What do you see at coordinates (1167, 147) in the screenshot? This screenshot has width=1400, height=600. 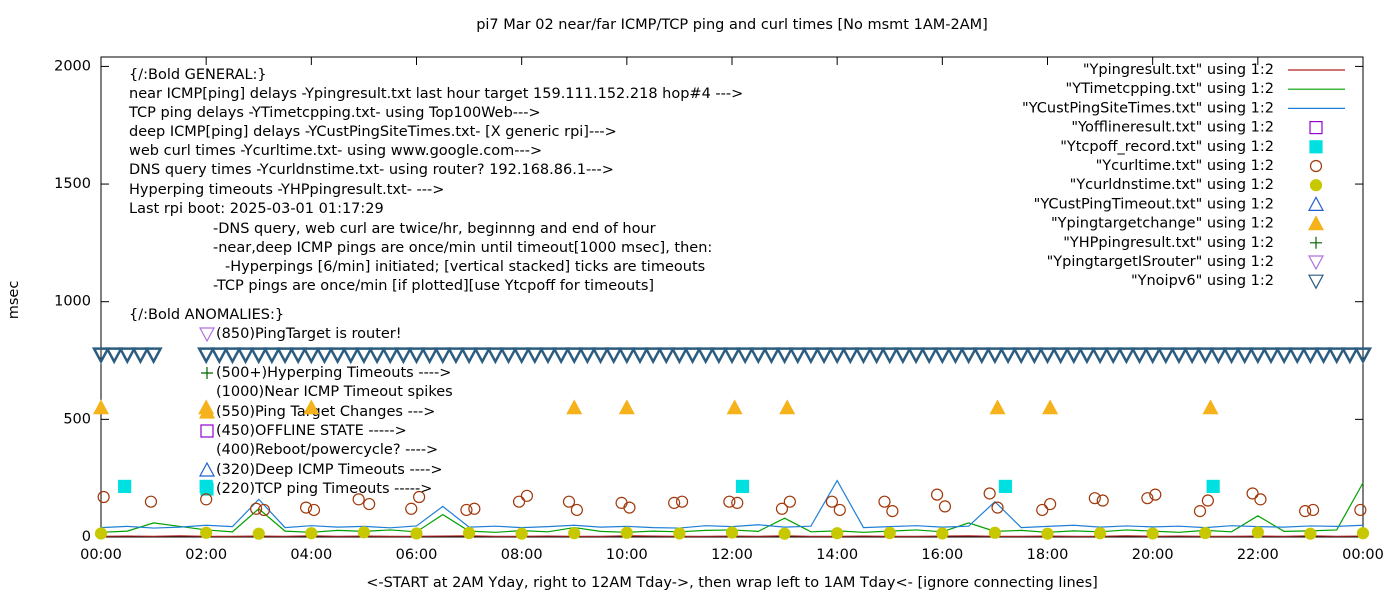 I see `legend-label: "Ytcpoff_record.txt" using 1:2` at bounding box center [1167, 147].